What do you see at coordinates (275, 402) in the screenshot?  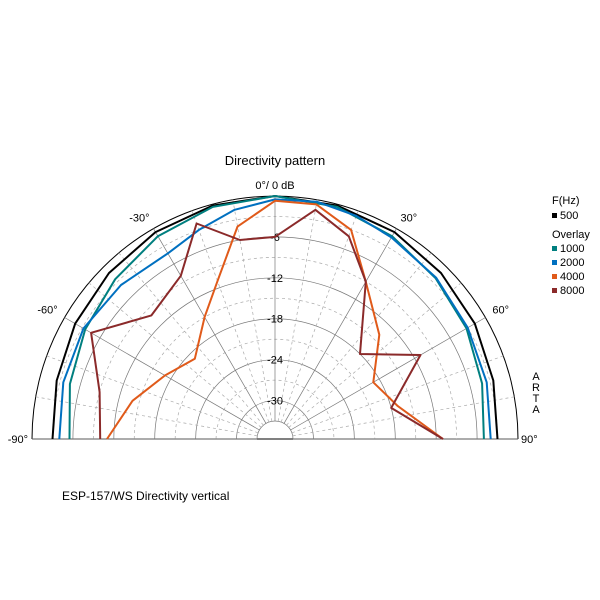 I see `db-tick-label: -30` at bounding box center [275, 402].